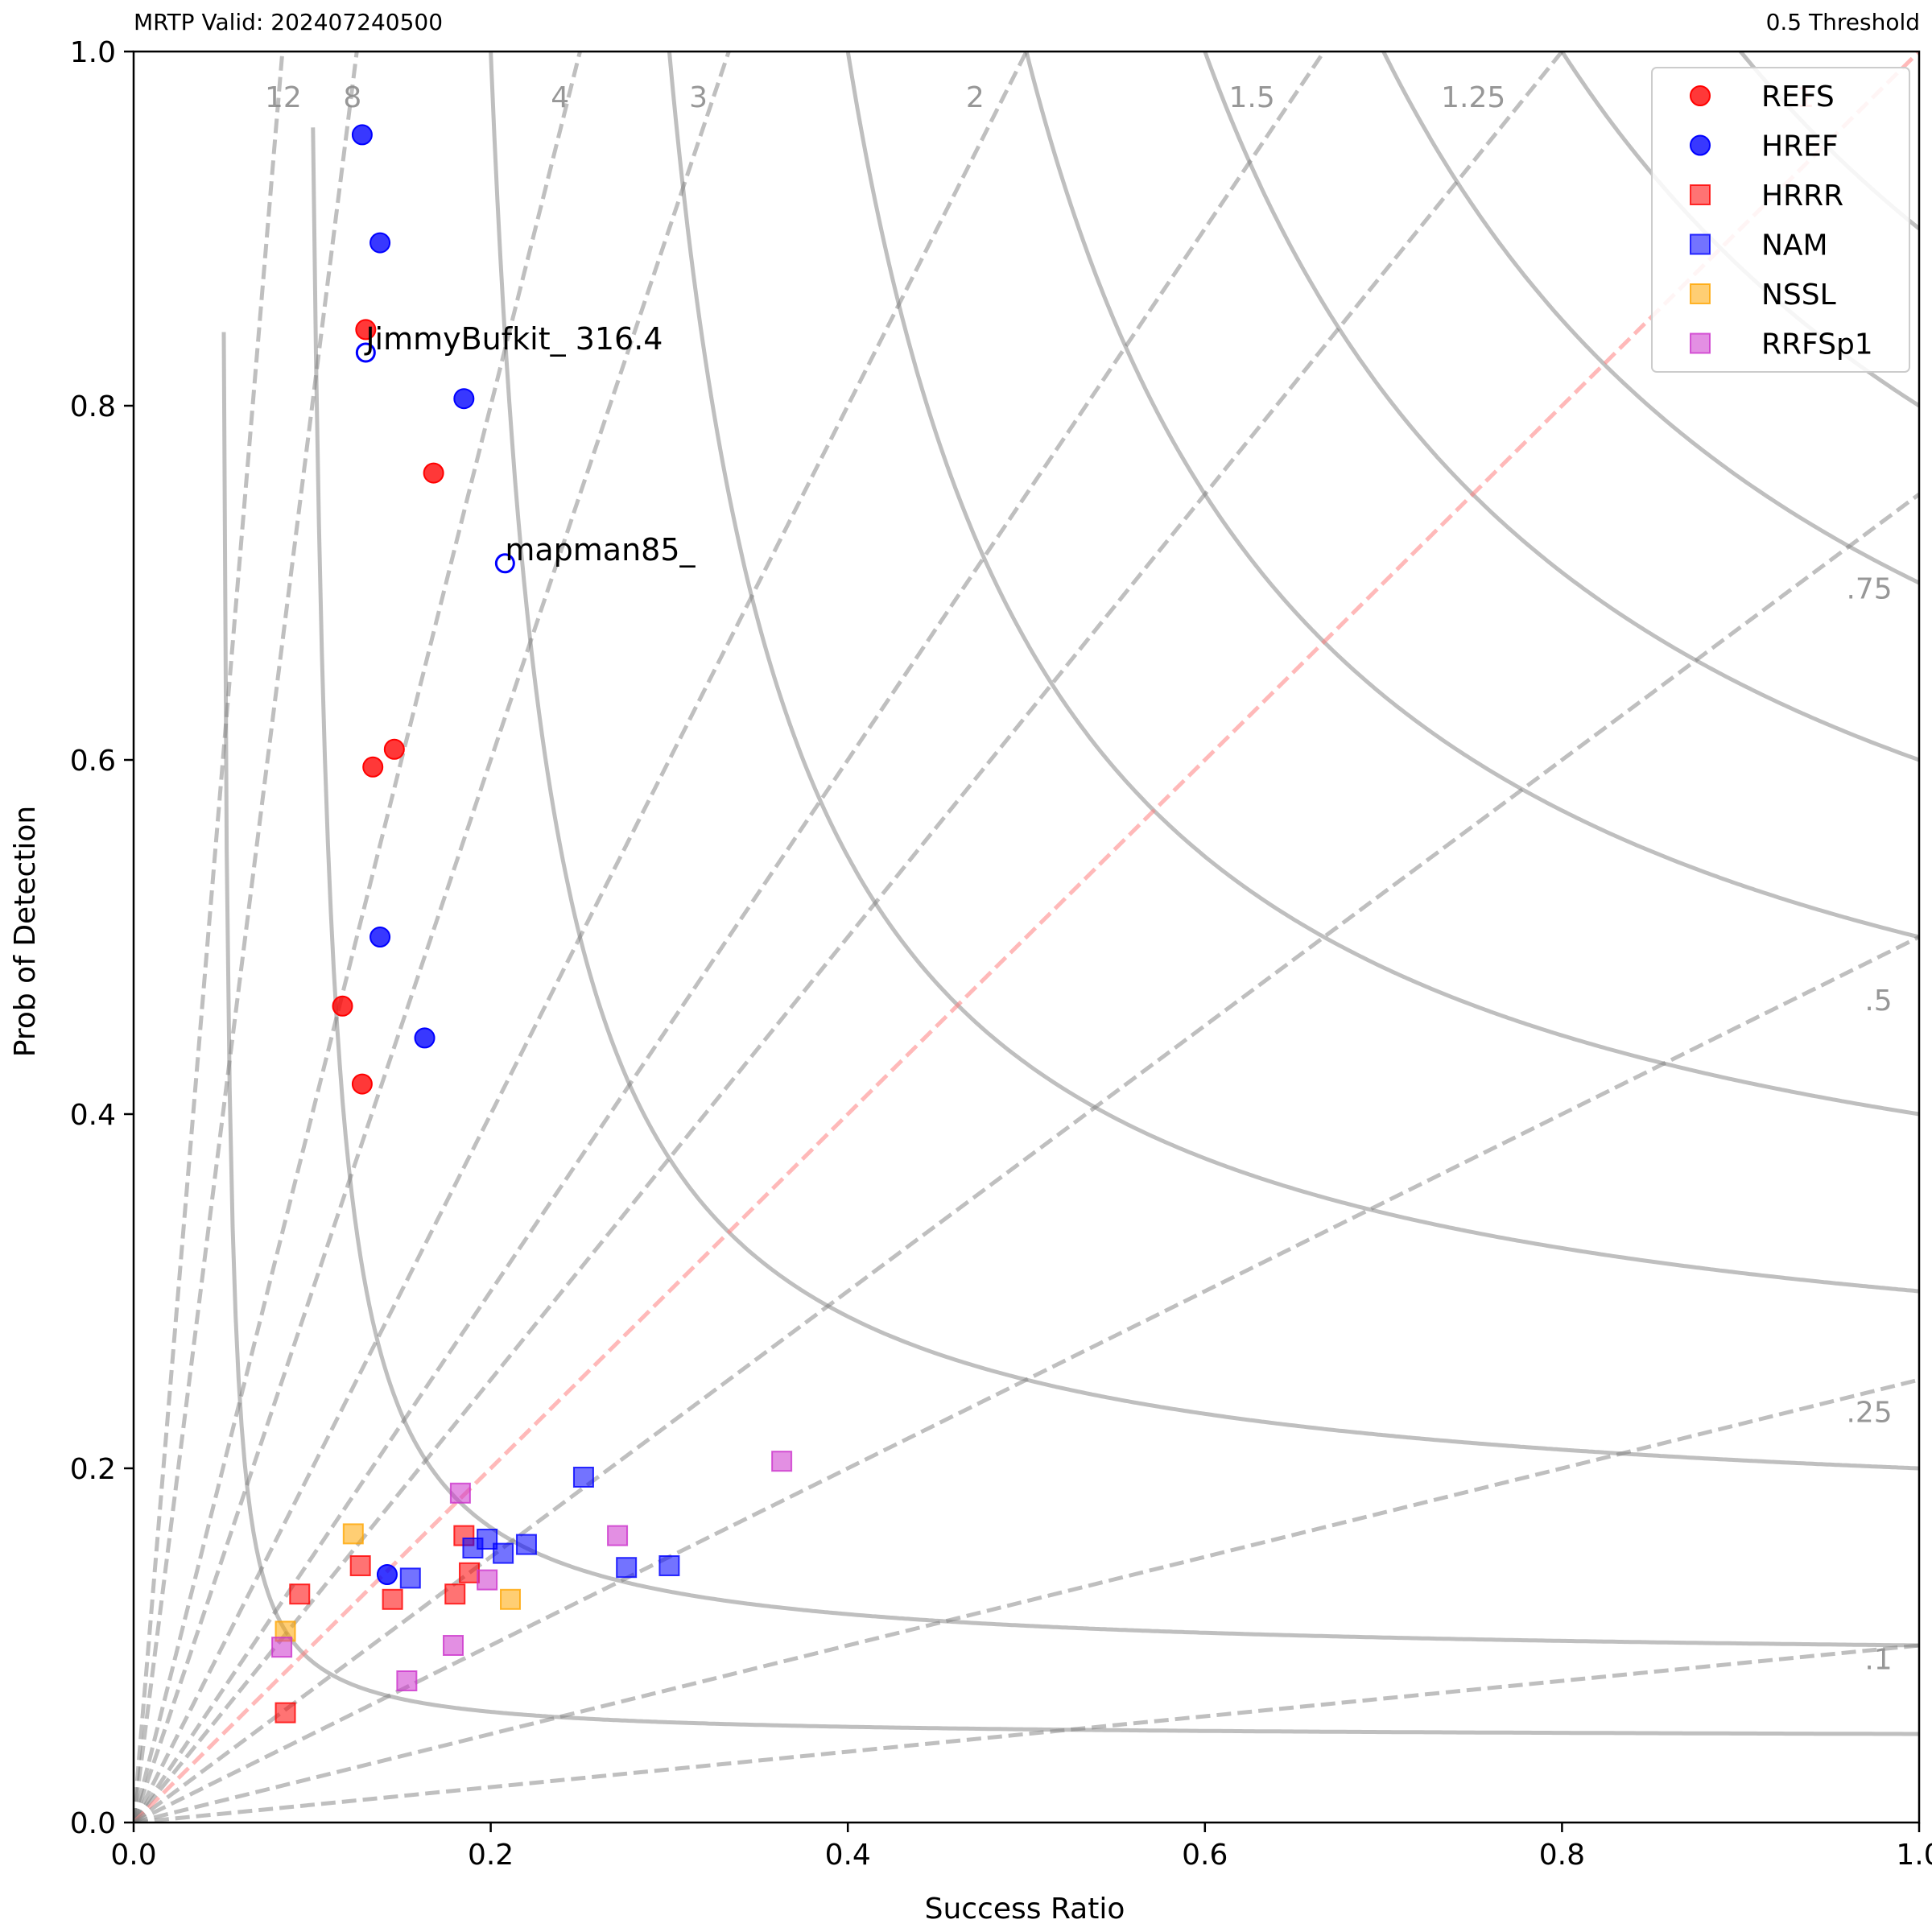 The image size is (1932, 1932). What do you see at coordinates (1026, 1733) in the screenshot?
I see `bias-line` at bounding box center [1026, 1733].